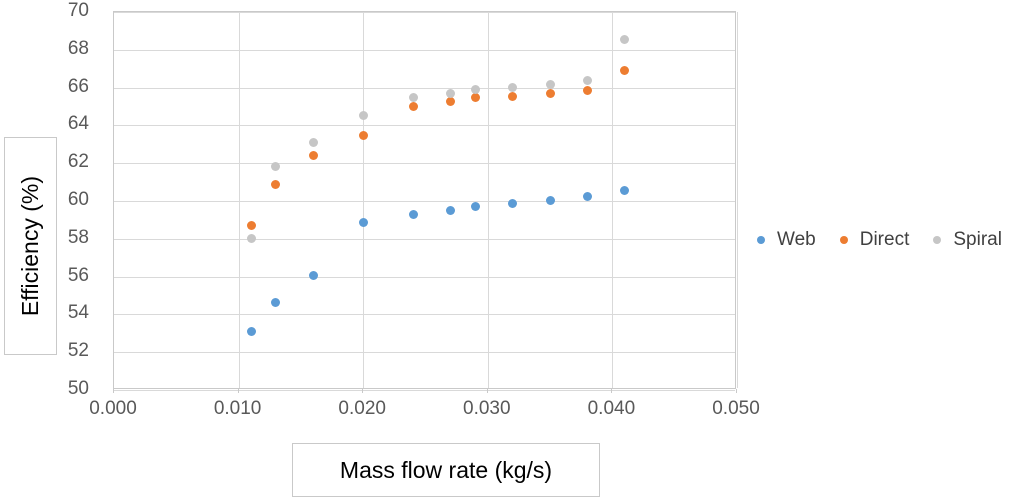 This screenshot has width=1009, height=500. I want to click on legend: Web Direct Spiral, so click(879, 240).